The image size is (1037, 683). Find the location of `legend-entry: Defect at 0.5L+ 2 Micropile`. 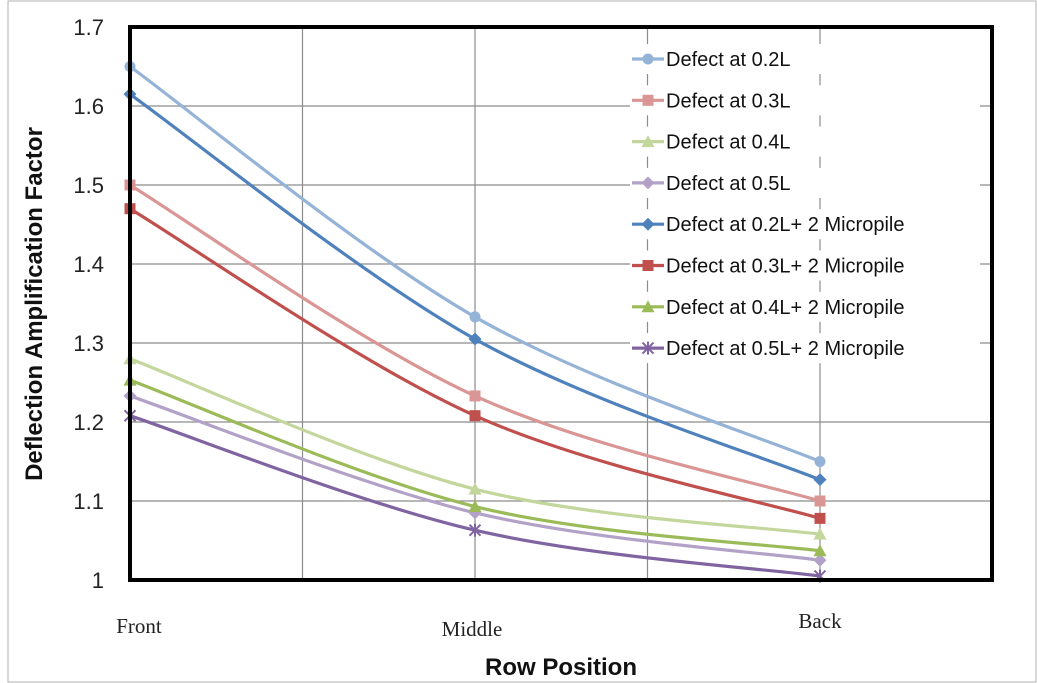

legend-entry: Defect at 0.5L+ 2 Micropile is located at coordinates (805, 348).